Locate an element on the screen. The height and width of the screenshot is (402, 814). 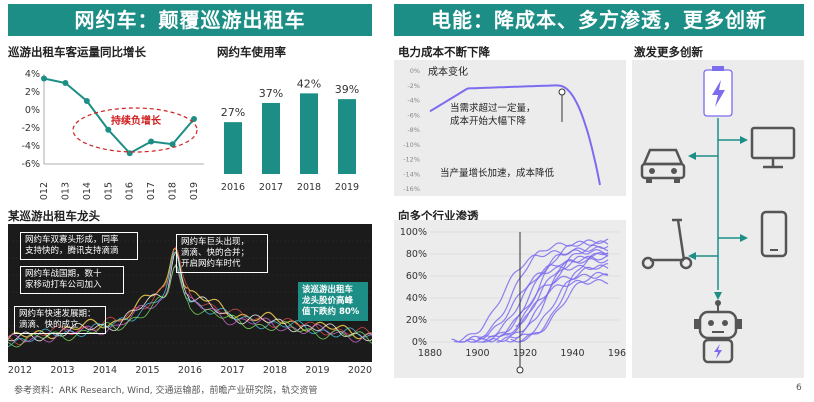
taxi-growth-title: 巡游出租车客运量同比增长 is located at coordinates (77, 52).